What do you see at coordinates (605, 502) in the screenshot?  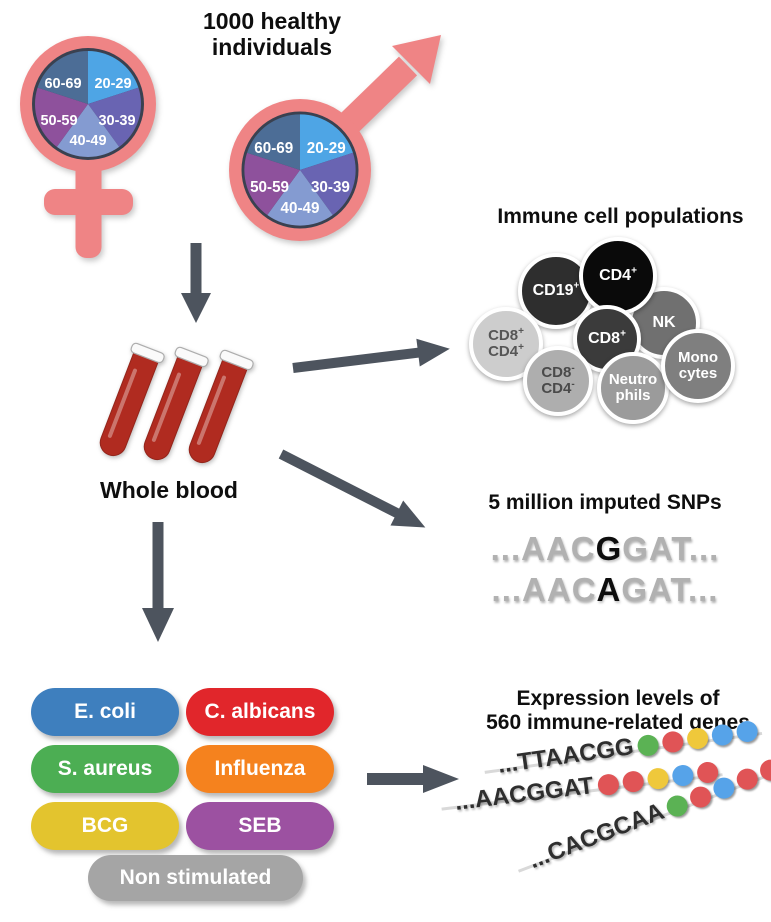 I see `snps-title: 5 million imputed SNPs` at bounding box center [605, 502].